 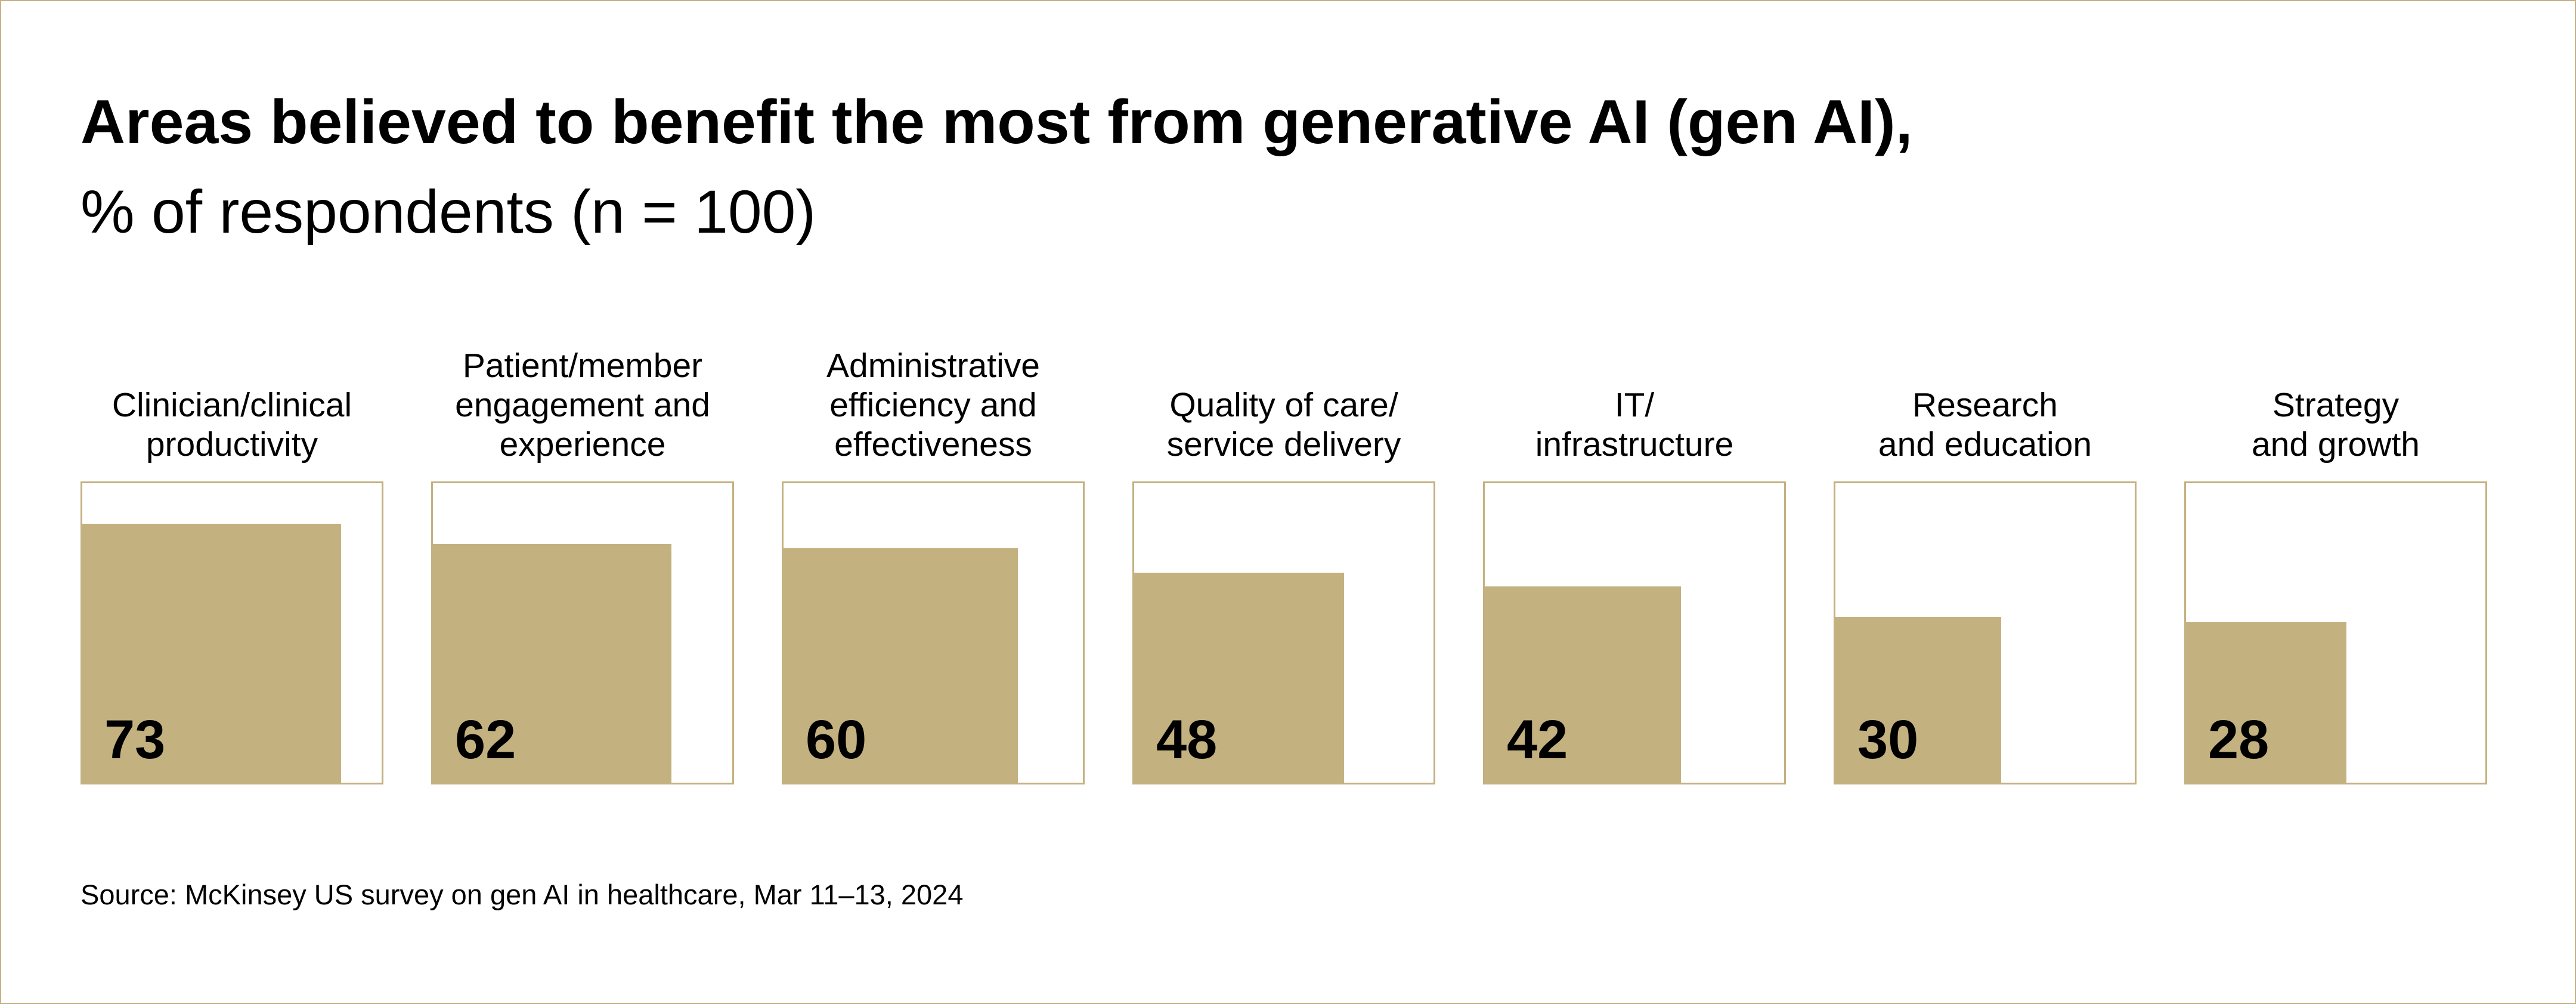 I want to click on data-label: 60, so click(x=836, y=740).